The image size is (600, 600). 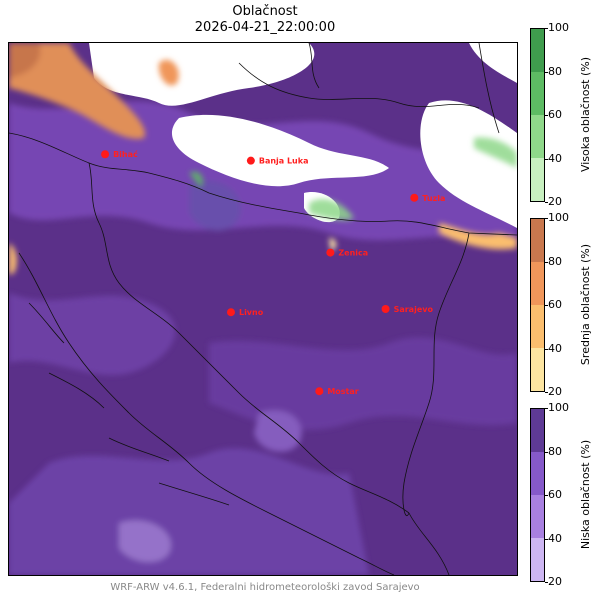 What do you see at coordinates (251, 312) in the screenshot?
I see `city-label: Livno` at bounding box center [251, 312].